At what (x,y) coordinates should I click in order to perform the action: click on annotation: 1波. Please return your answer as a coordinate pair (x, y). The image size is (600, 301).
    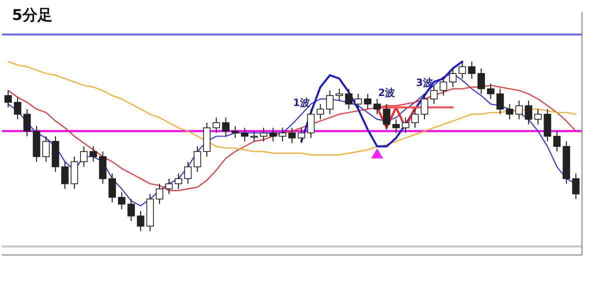
    Looking at the image, I should click on (301, 103).